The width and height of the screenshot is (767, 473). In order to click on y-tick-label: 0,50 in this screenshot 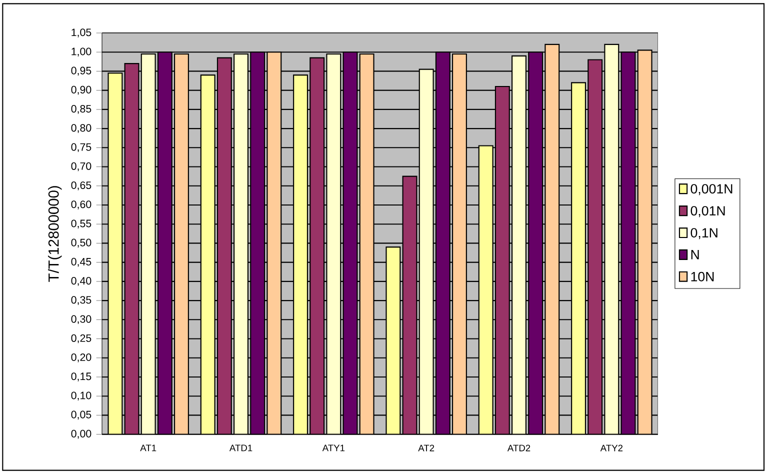, I will do `click(81, 243)`.